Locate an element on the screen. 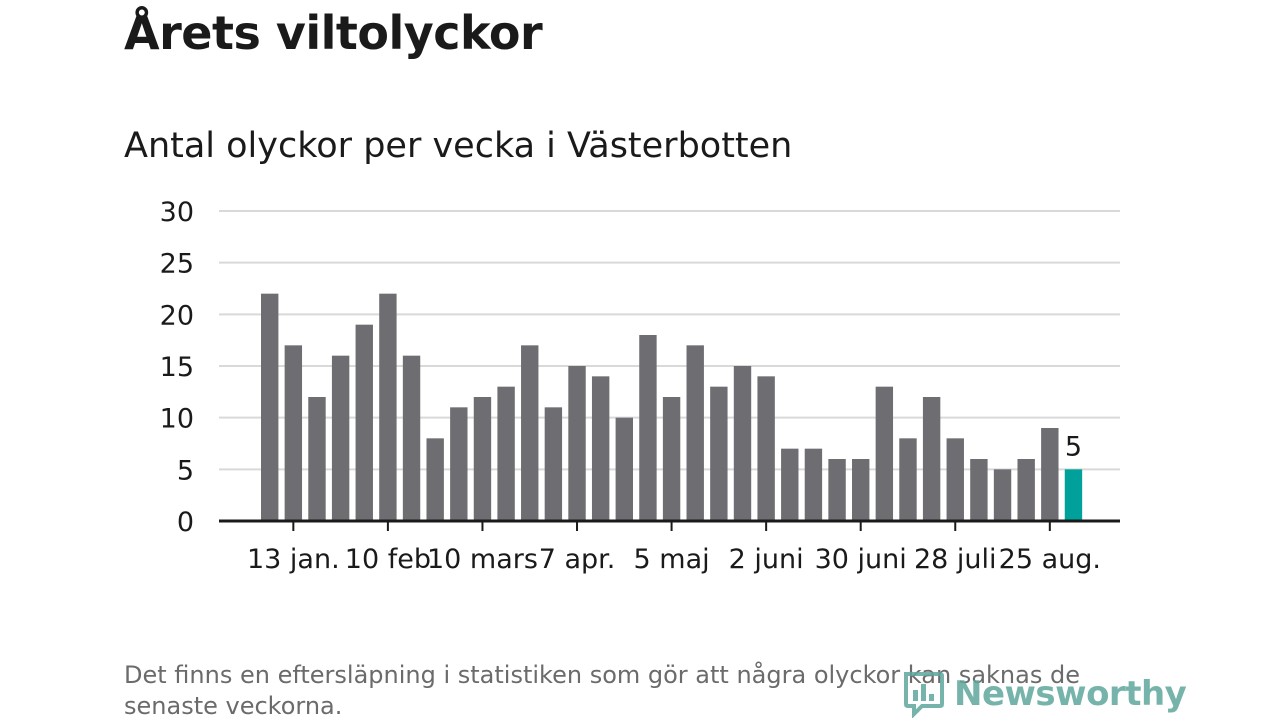  x-tick-label: 7 apr. is located at coordinates (577, 559).